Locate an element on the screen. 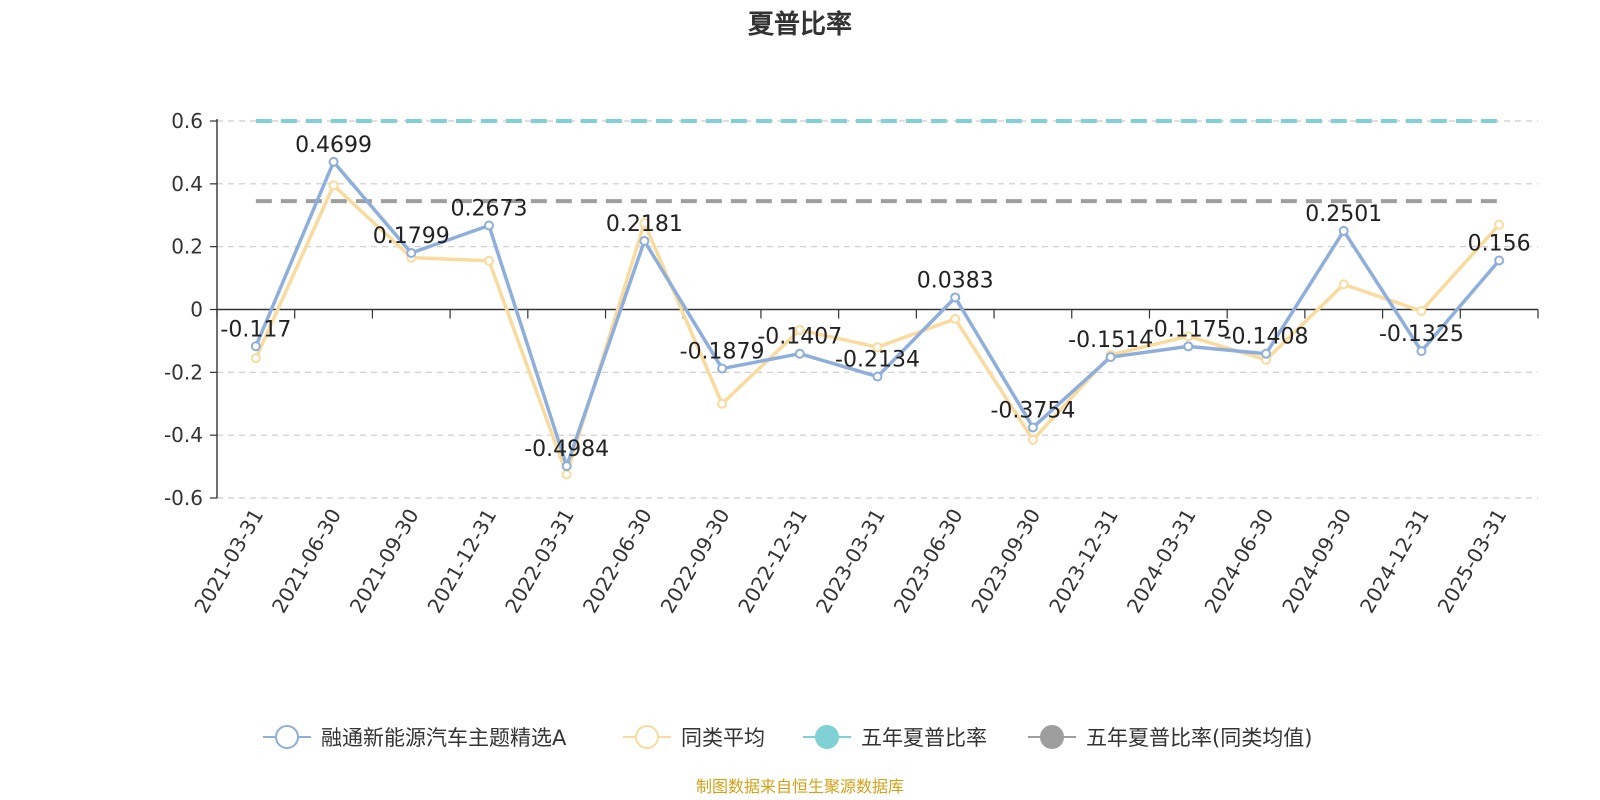 This screenshot has height=800, width=1600. x-tick-label: 2024-12-31 is located at coordinates (1394, 561).